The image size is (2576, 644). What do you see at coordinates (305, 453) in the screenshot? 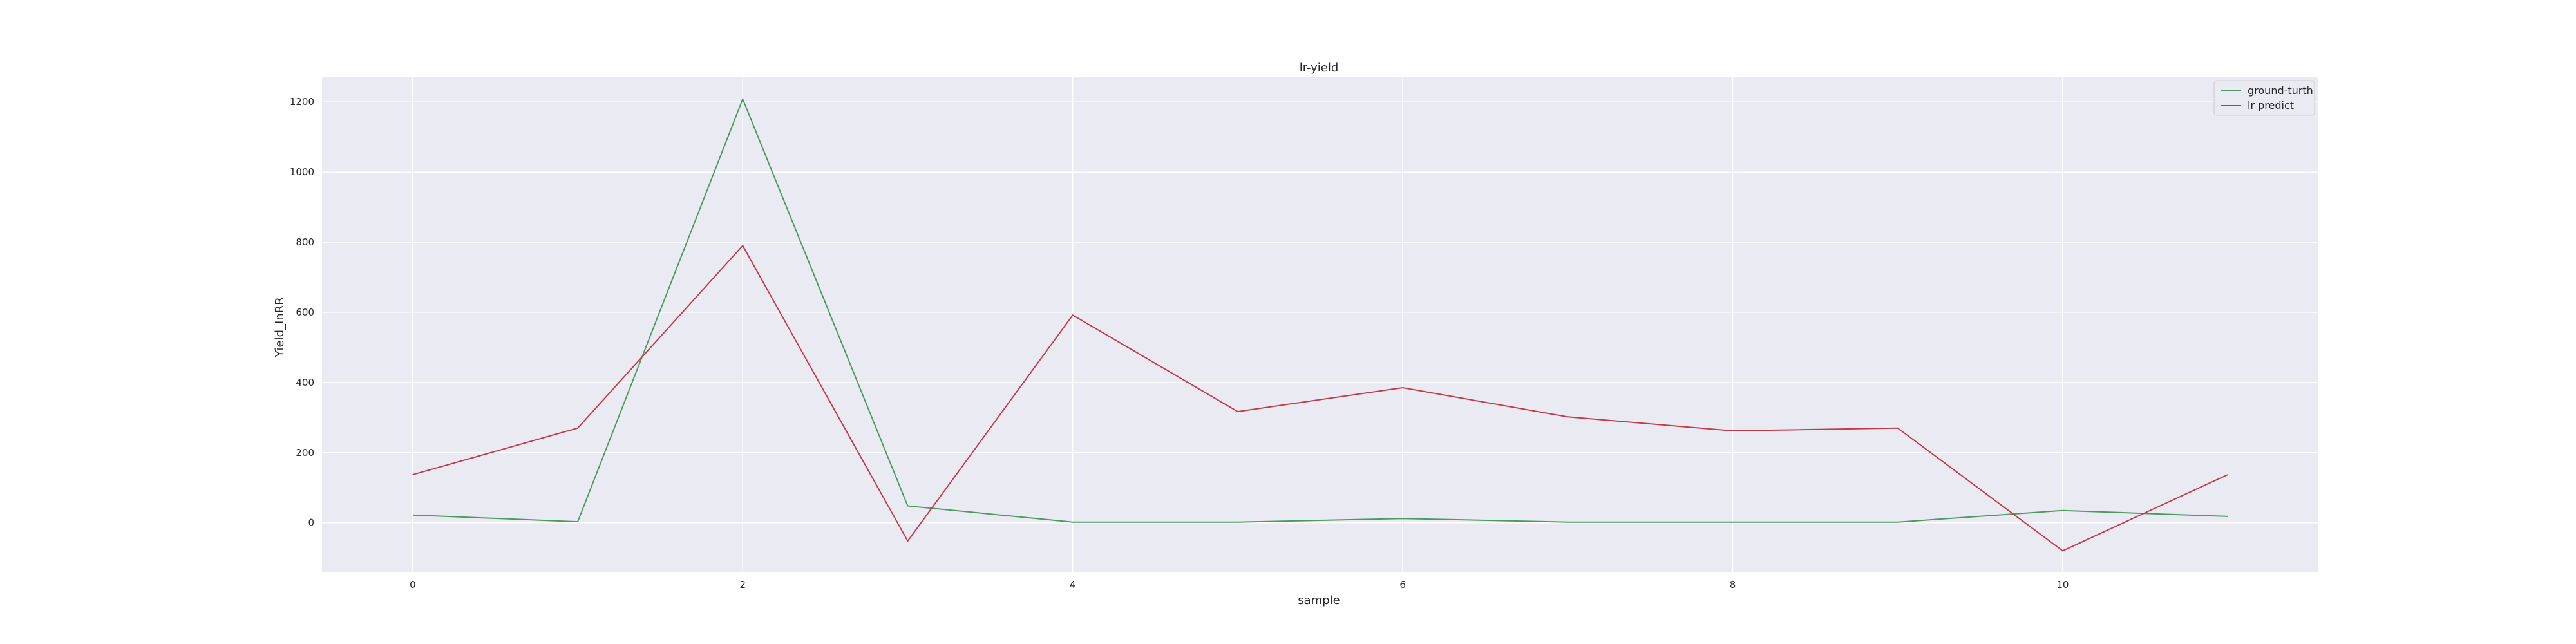
I see `y-tick-label: 200` at bounding box center [305, 453].